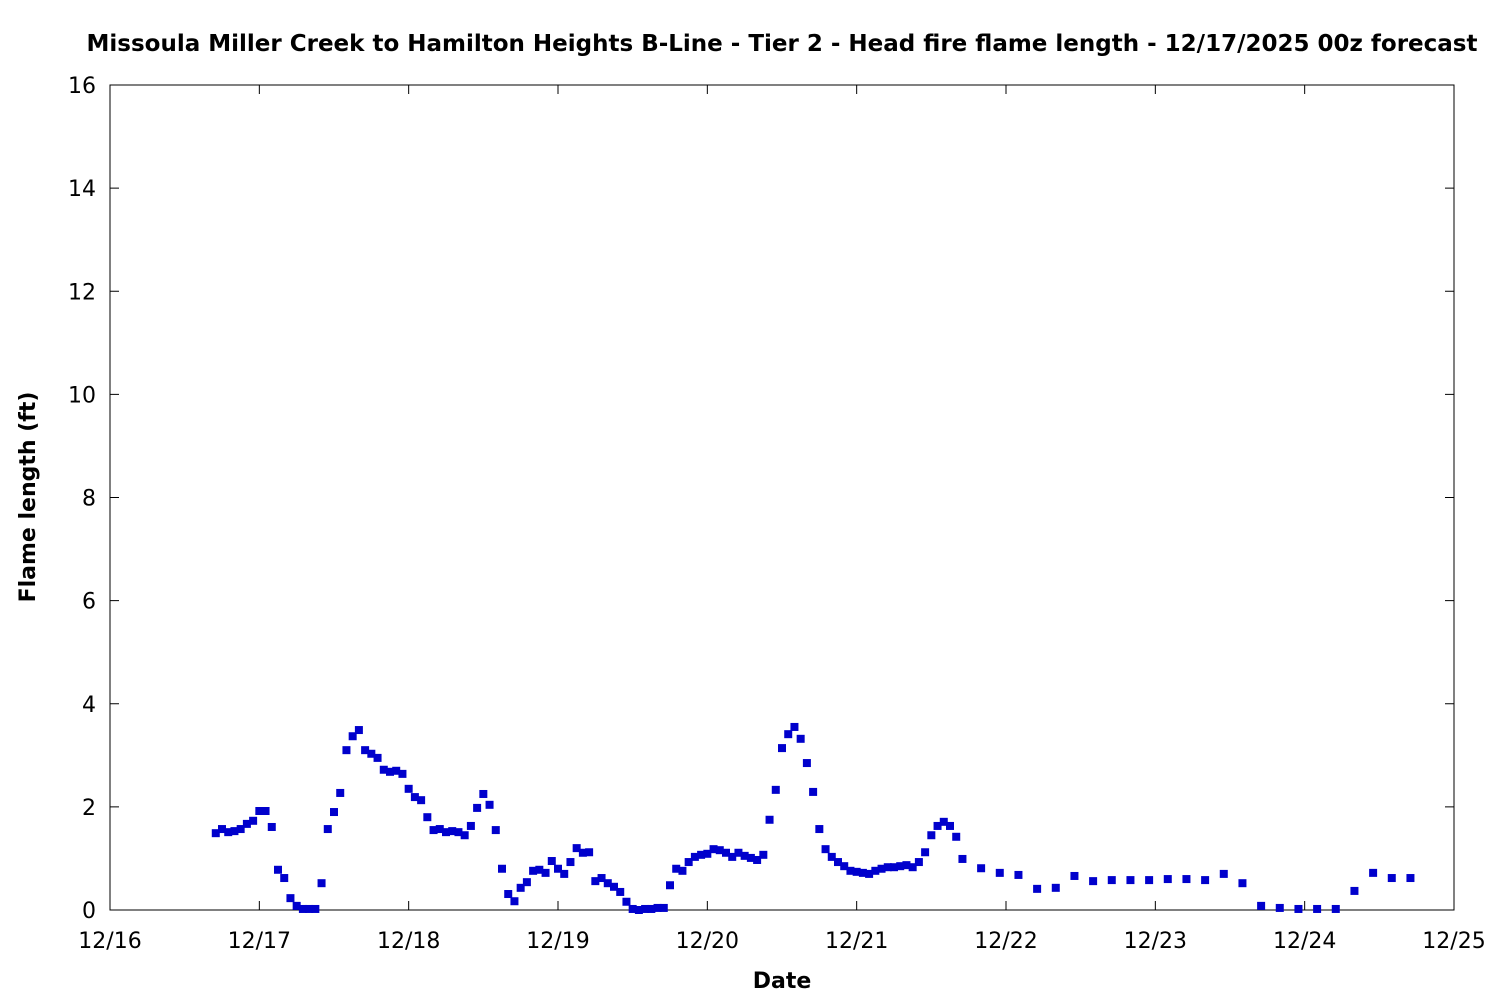  Describe the element at coordinates (259, 941) in the screenshot. I see `x-tick-label: 12/17` at that location.